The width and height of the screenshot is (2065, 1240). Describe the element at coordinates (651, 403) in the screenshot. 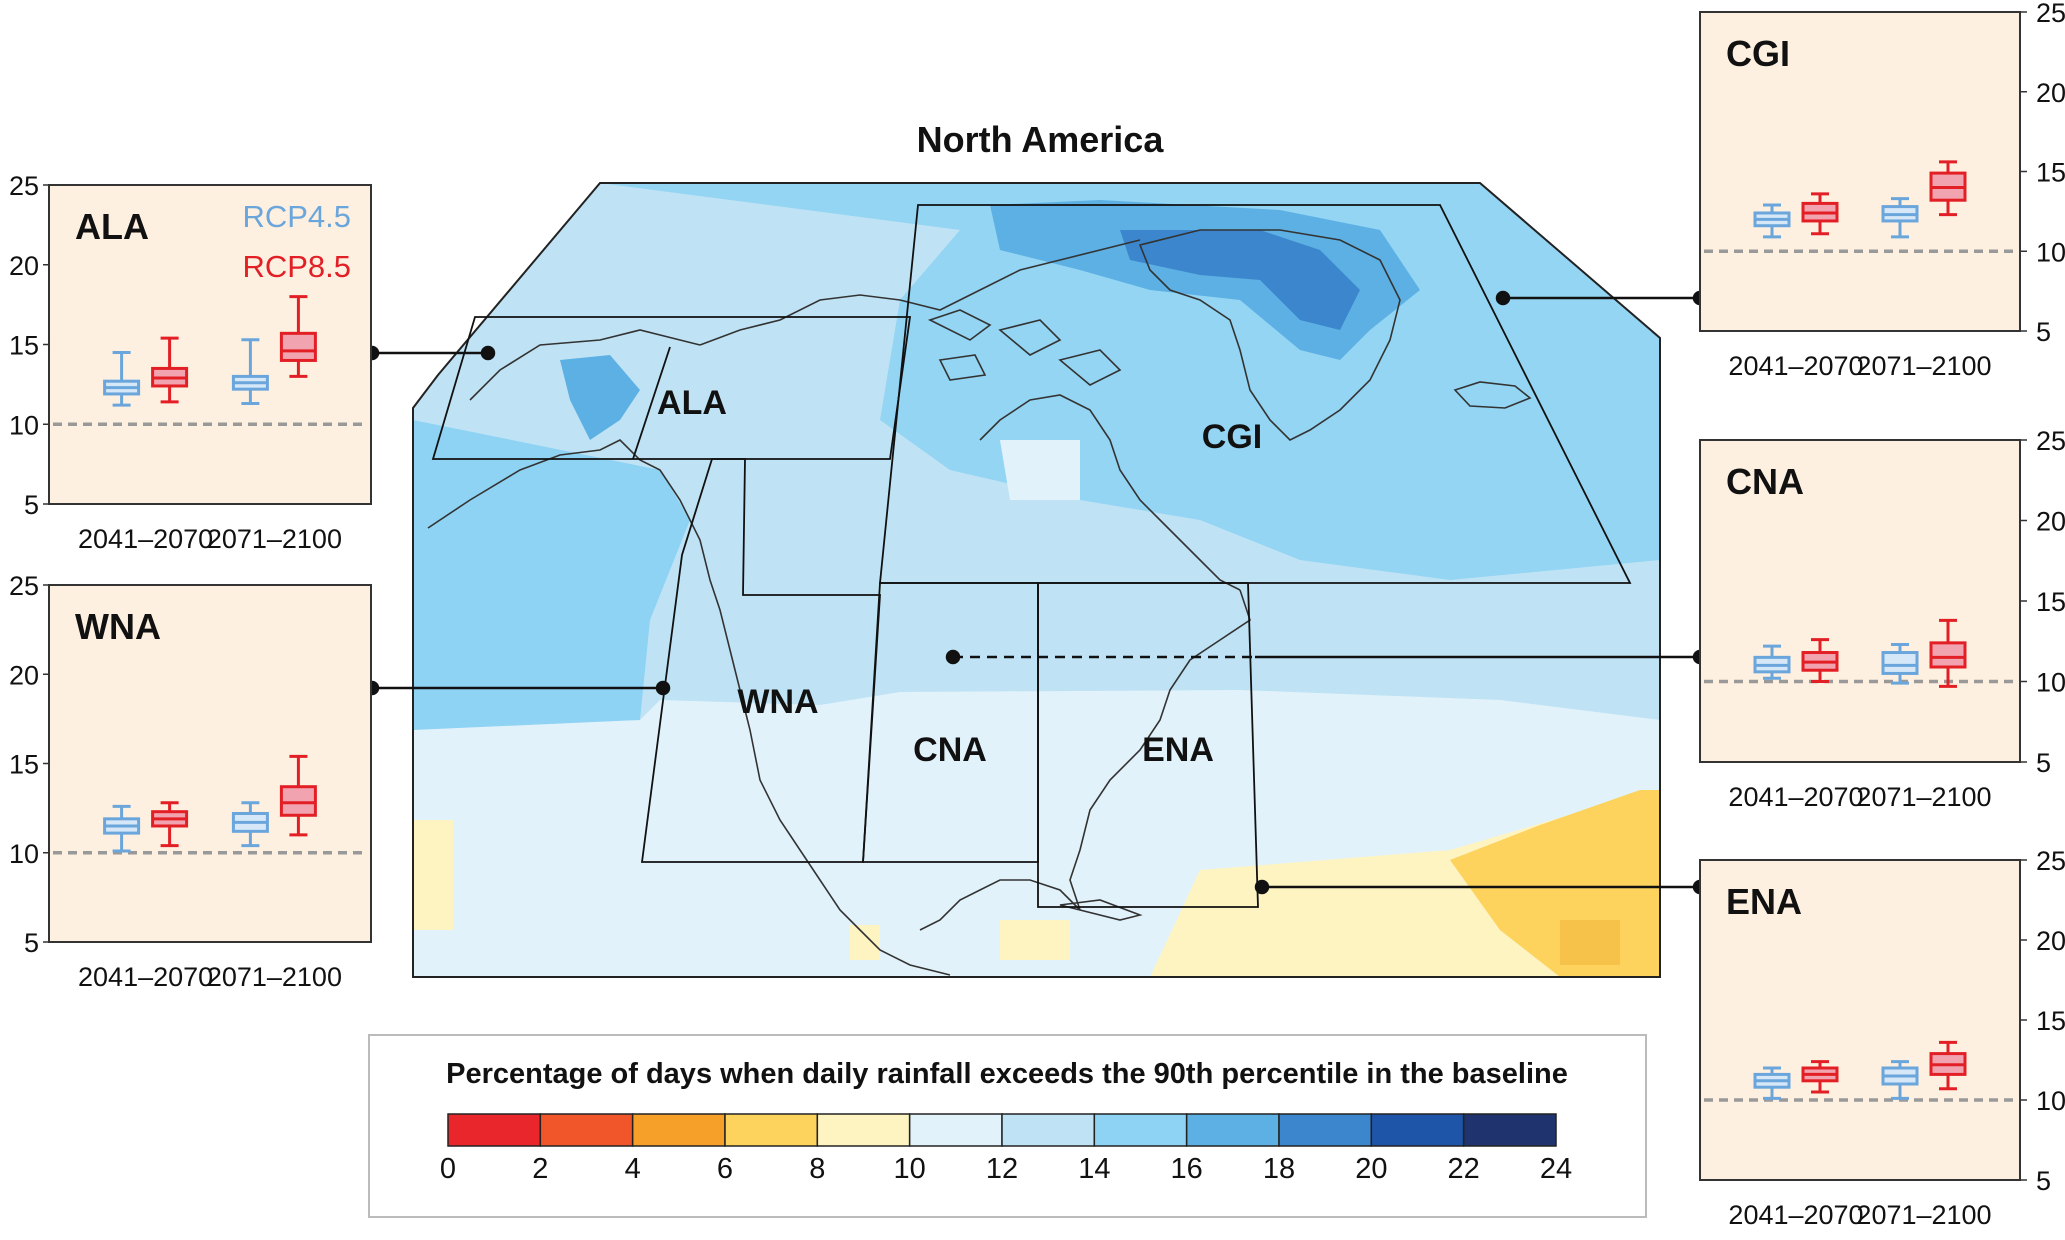

I see `region-ala-inner-divider` at that location.